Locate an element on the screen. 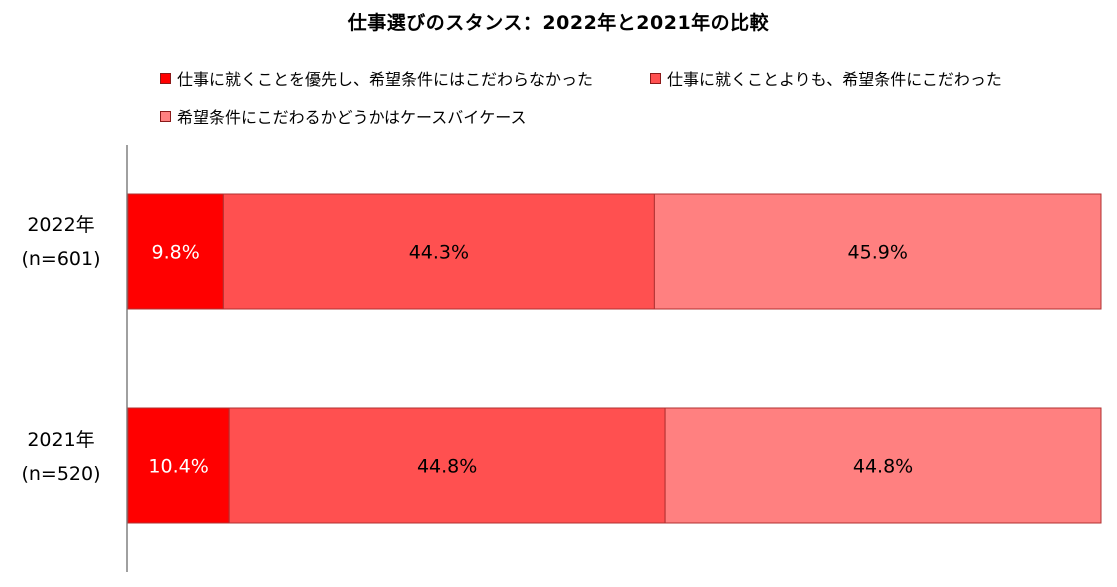 Image resolution: width=1117 pixels, height=587 pixels. data-label-0-0: 9.8% is located at coordinates (176, 253).